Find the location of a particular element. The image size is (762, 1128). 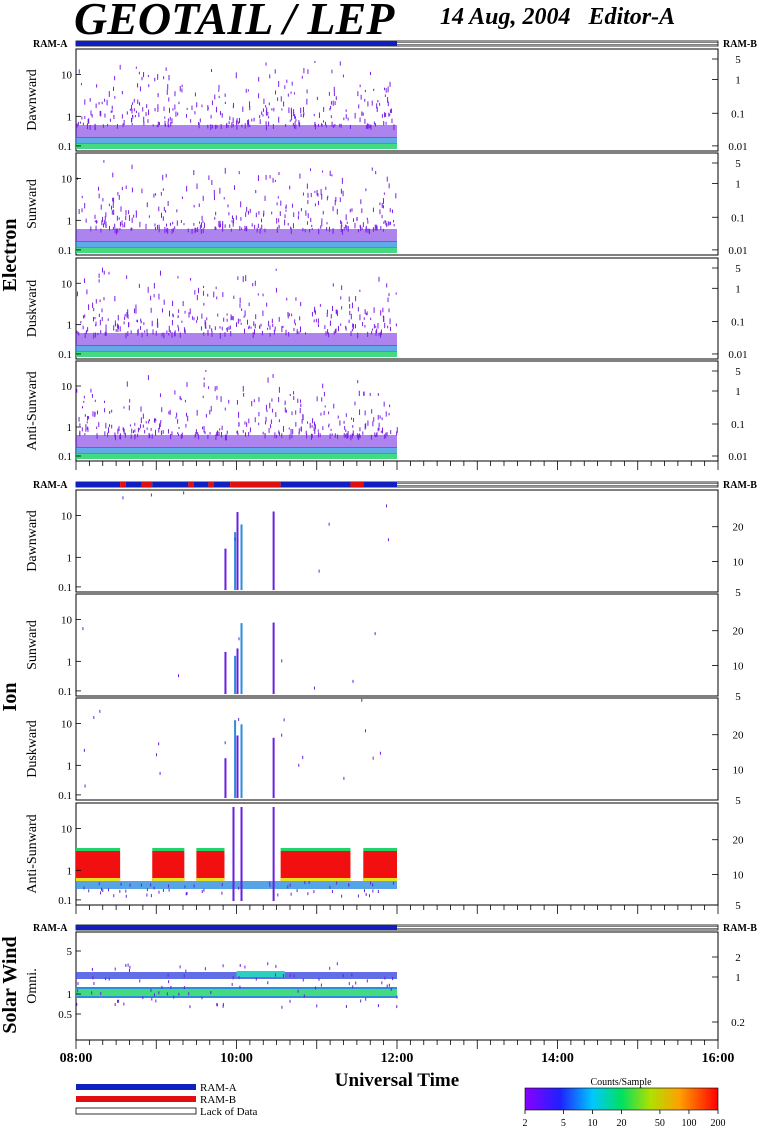

ram-a-label: RAM-A is located at coordinates (50, 928).